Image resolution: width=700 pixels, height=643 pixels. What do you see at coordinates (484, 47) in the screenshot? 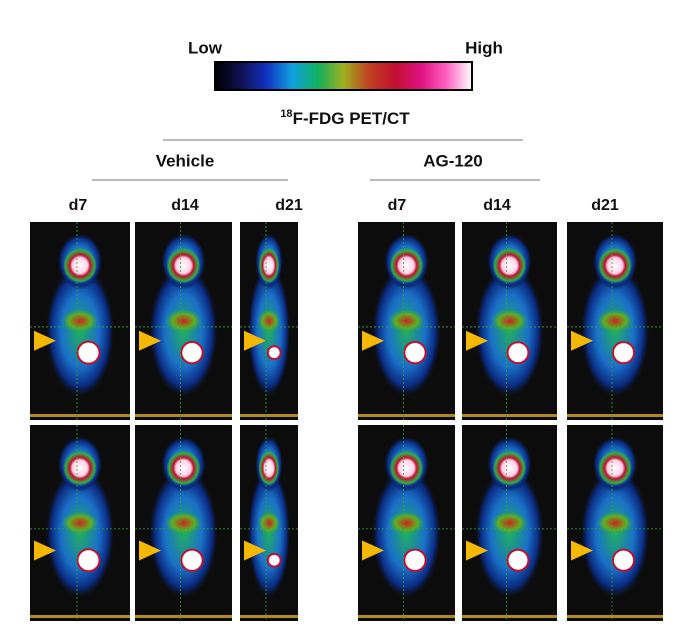
I see `colorbar-high: High` at bounding box center [484, 47].